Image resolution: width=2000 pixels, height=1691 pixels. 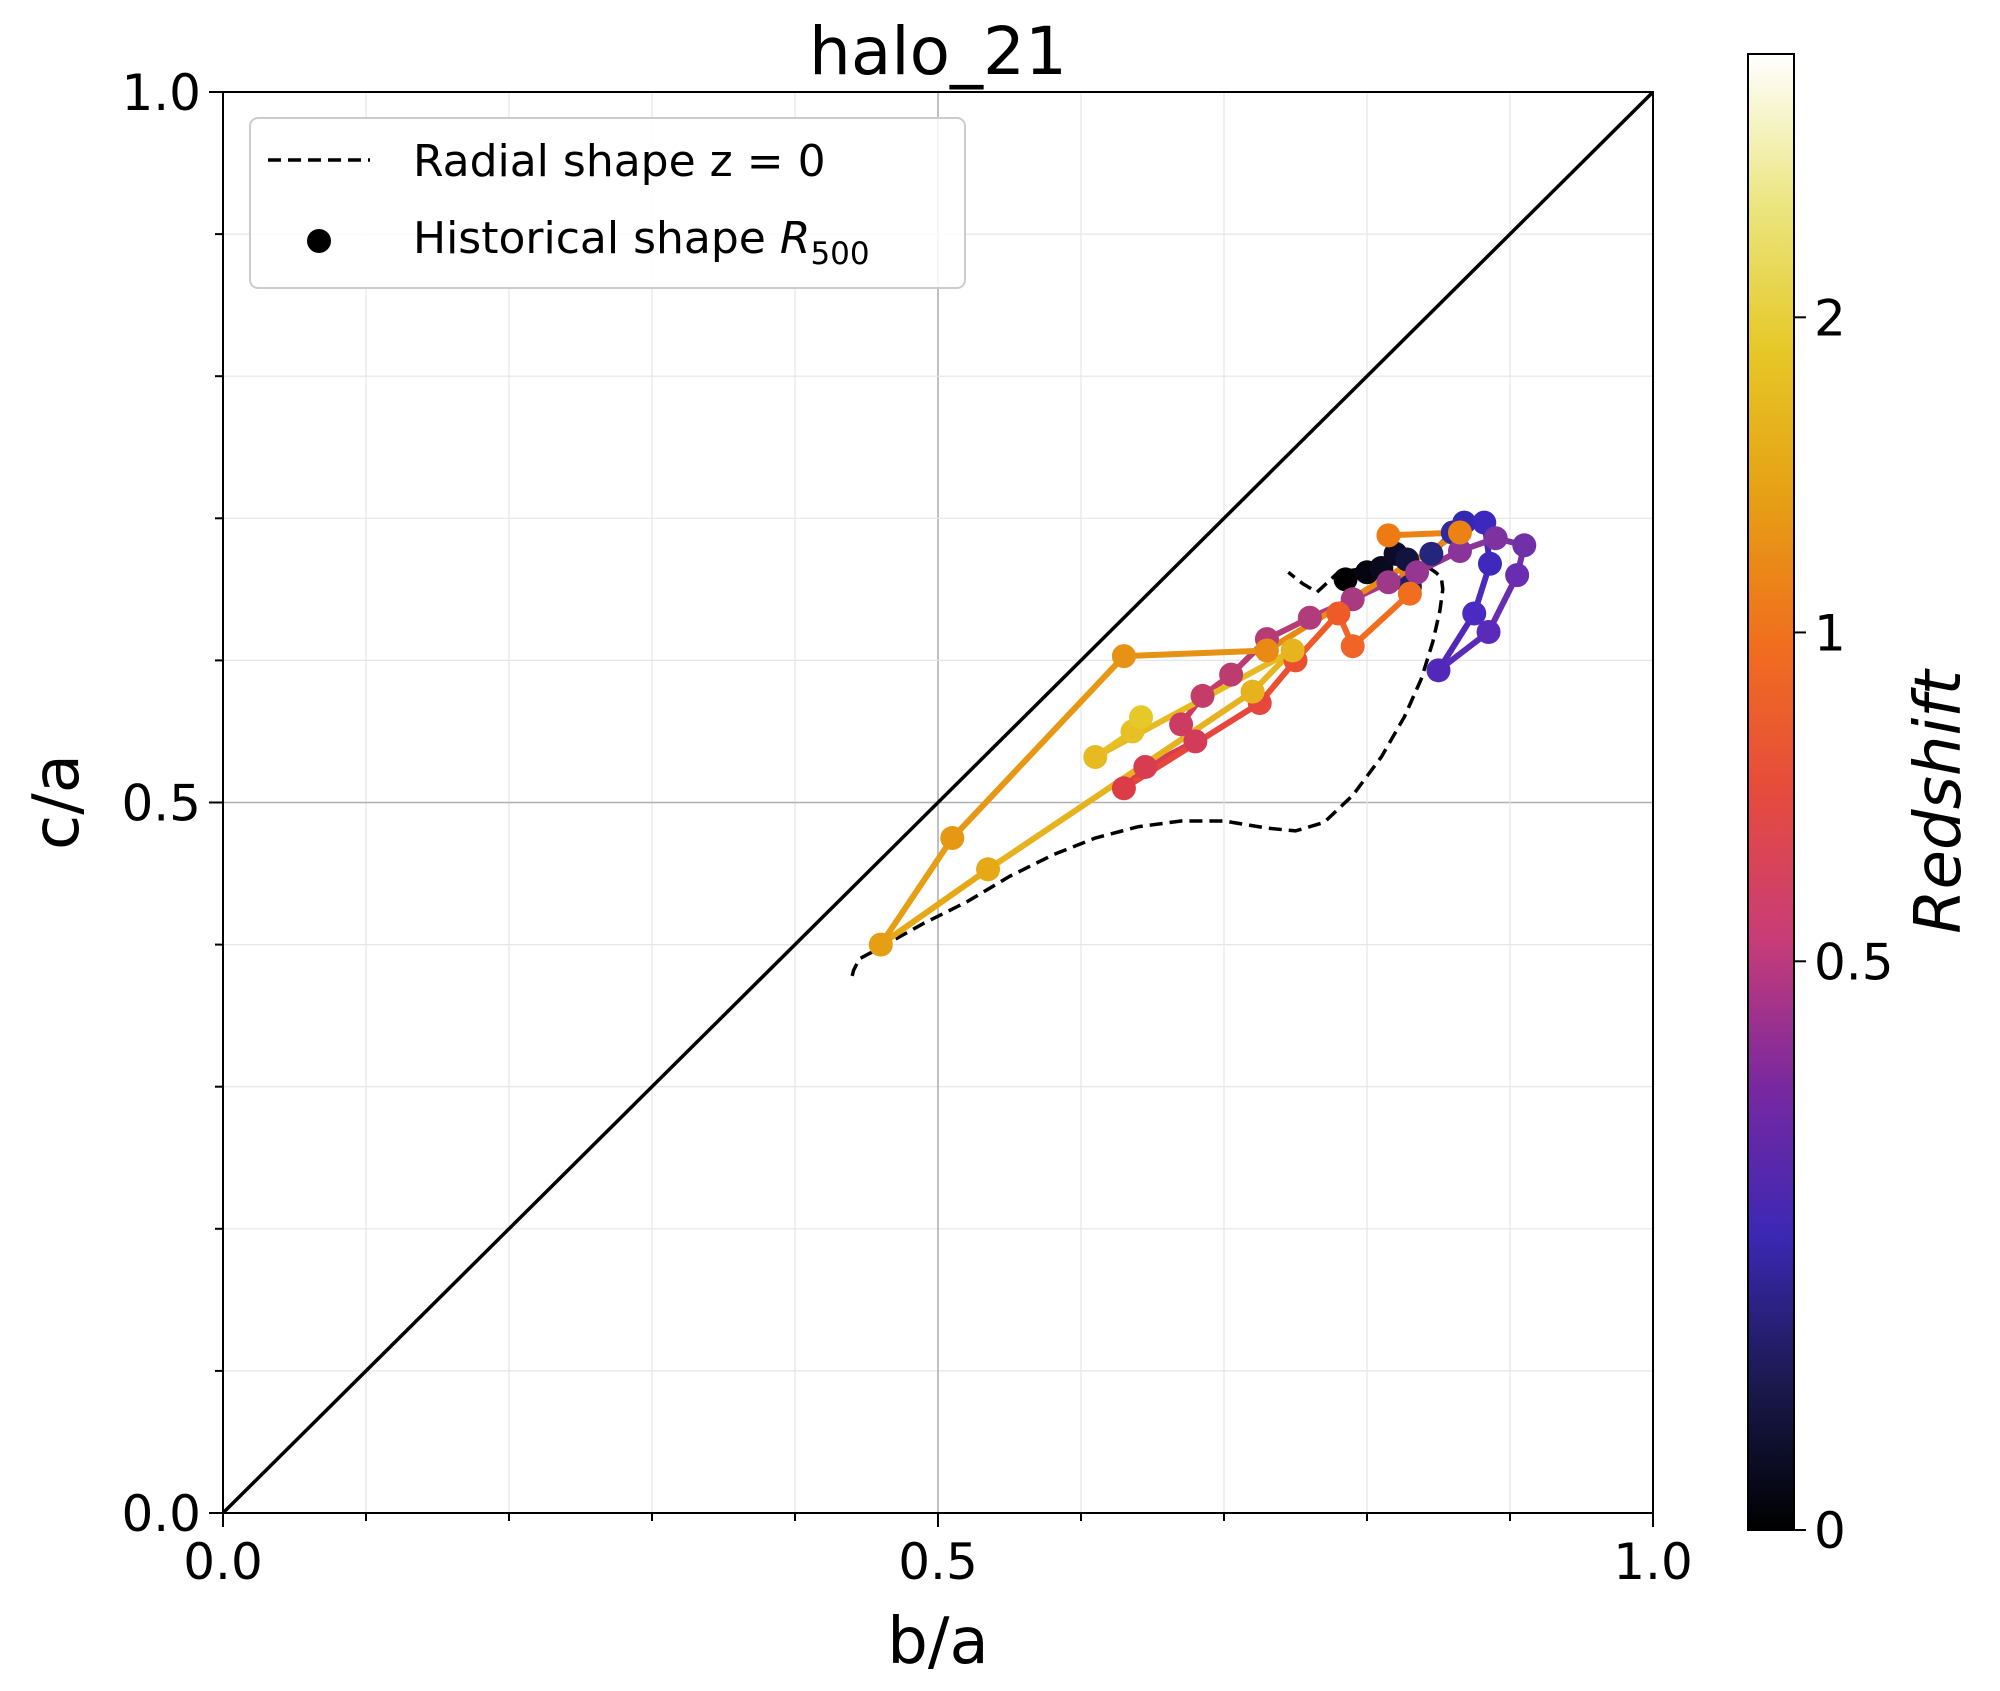 What do you see at coordinates (161, 1514) in the screenshot?
I see `y-tick-label: 0.0` at bounding box center [161, 1514].